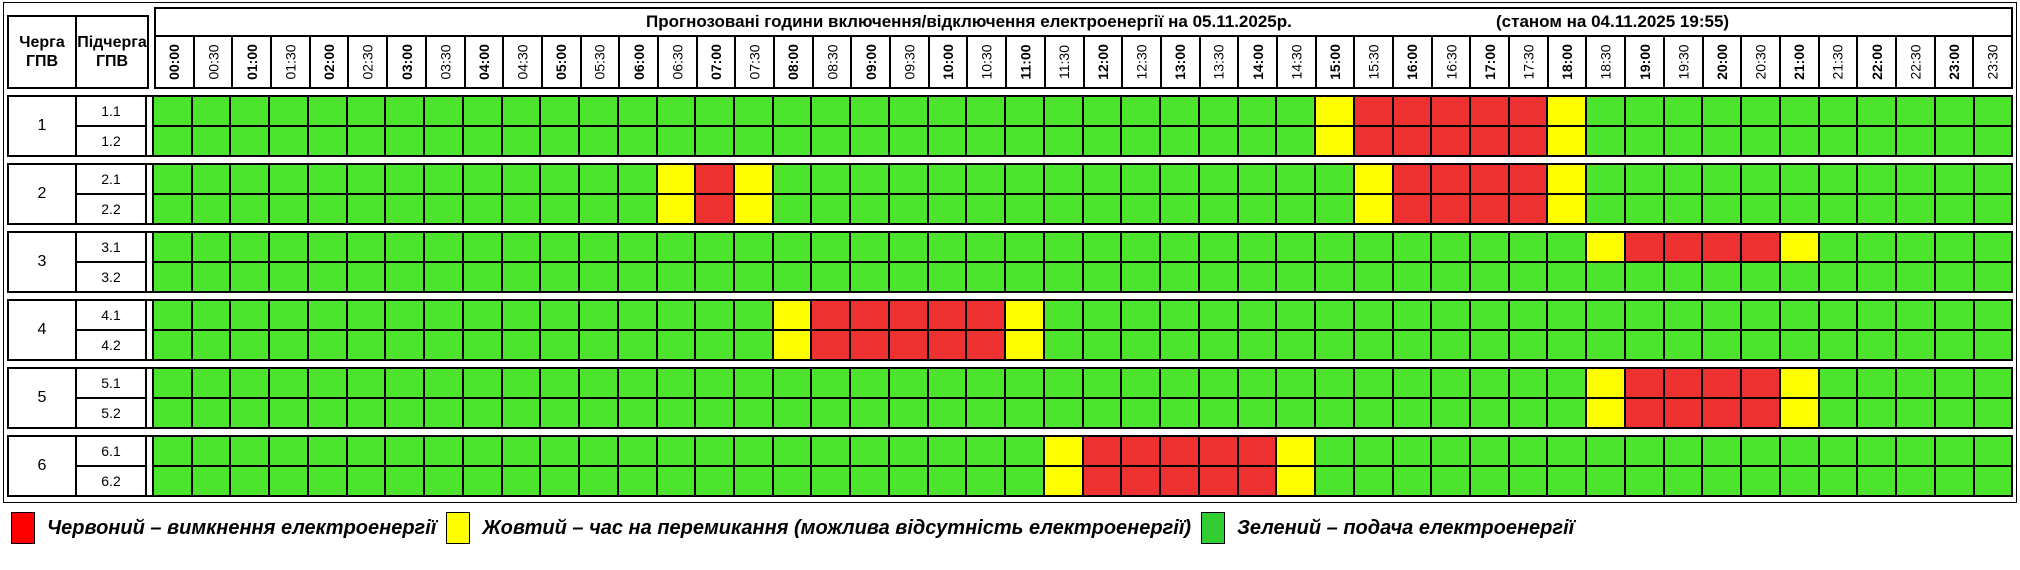  Describe the element at coordinates (639, 62) in the screenshot. I see `time-label-cell: 06:00` at that location.